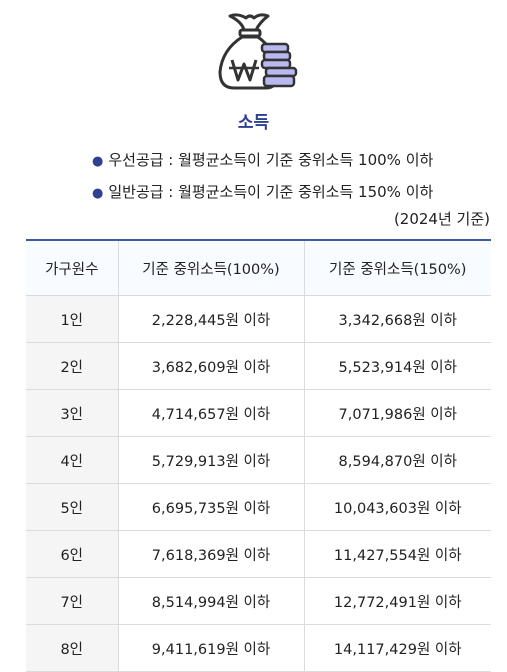  Describe the element at coordinates (210, 366) in the screenshot. I see `median-100-cell: 3,682,609원 이하` at that location.